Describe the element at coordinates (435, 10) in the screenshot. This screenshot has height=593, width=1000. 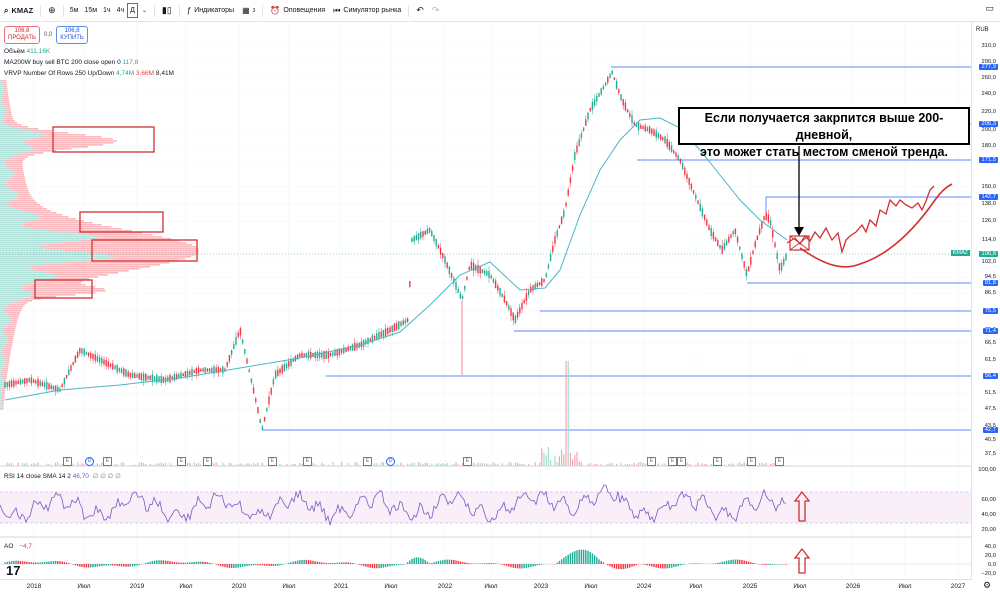
I see `redo-icon: ↷` at that location.